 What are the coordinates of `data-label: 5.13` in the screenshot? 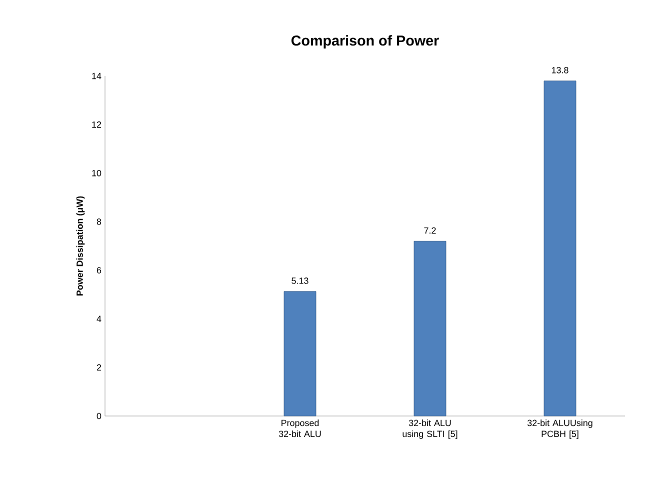 It's located at (300, 281).